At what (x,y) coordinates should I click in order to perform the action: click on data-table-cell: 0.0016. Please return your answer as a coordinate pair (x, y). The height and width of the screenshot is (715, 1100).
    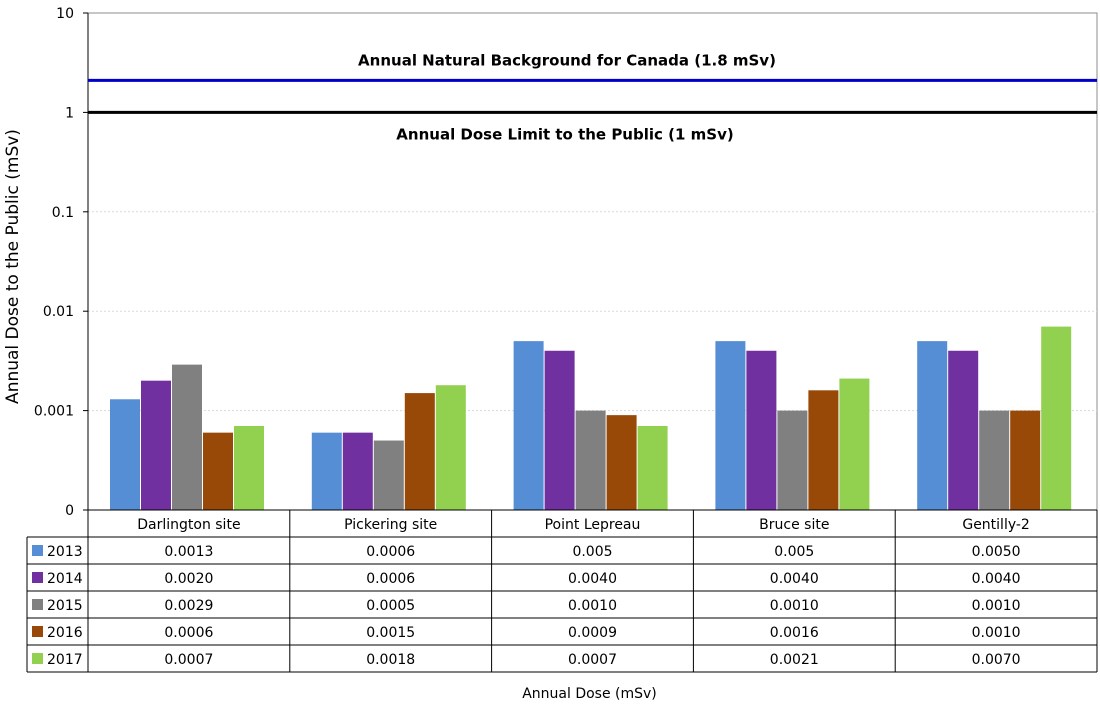
    Looking at the image, I should click on (794, 633).